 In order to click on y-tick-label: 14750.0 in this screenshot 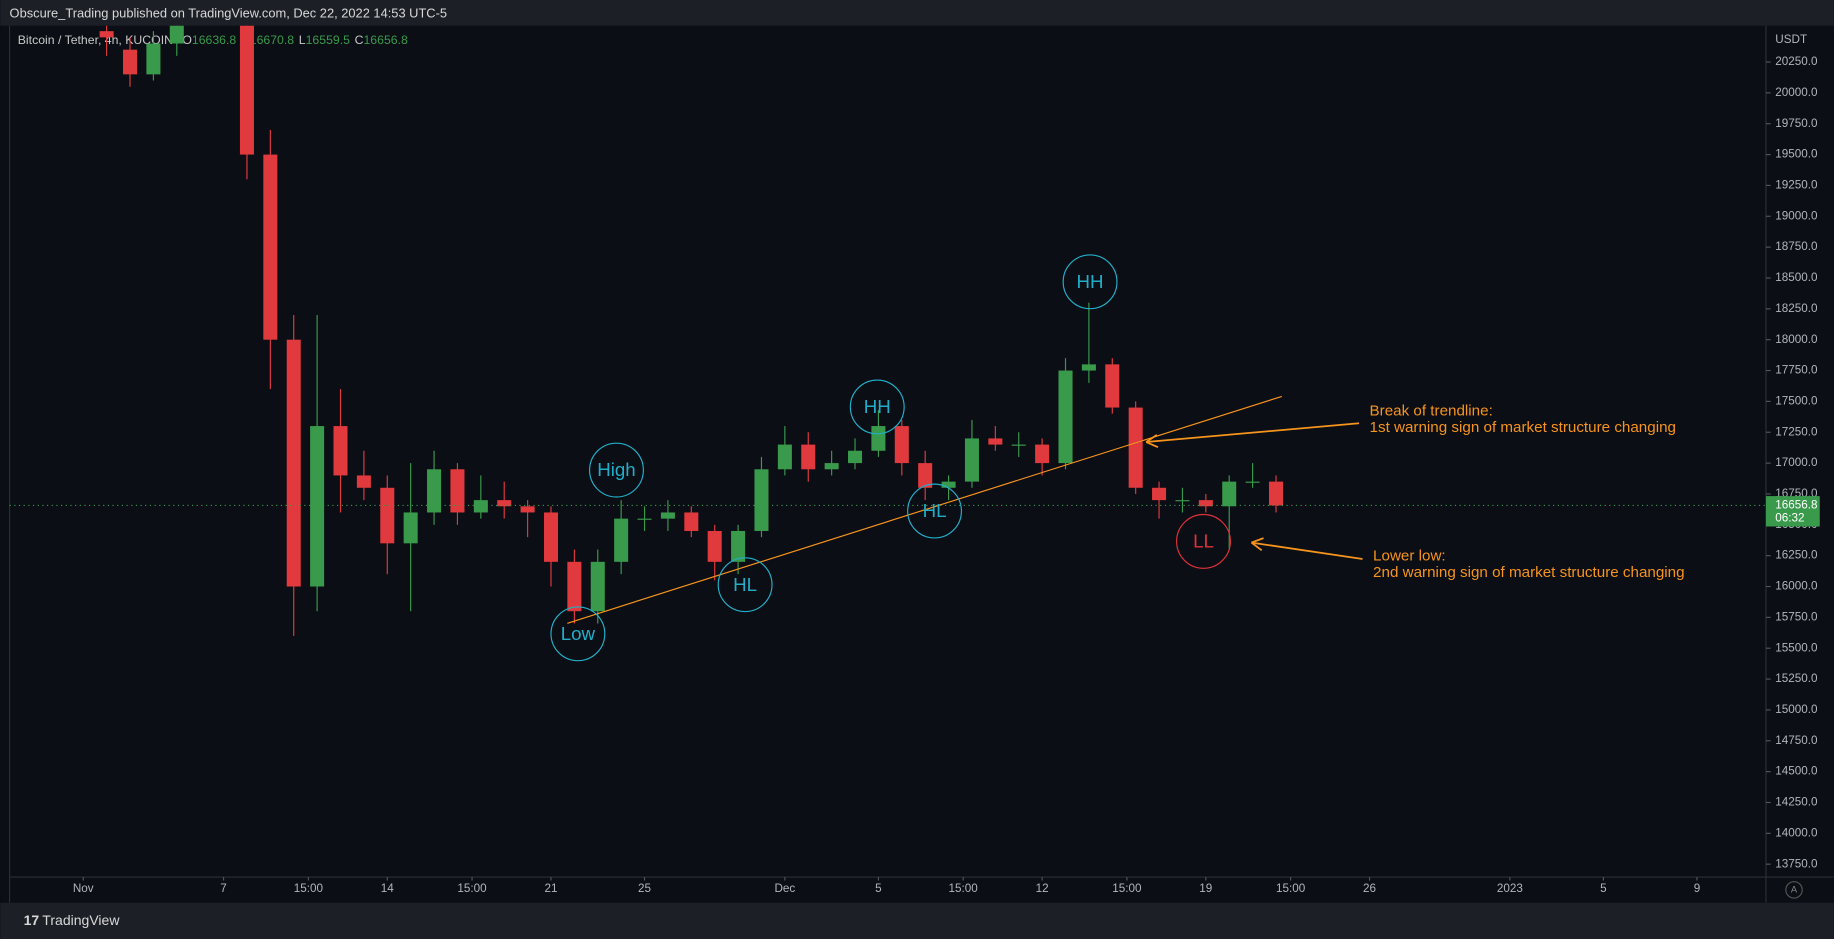, I will do `click(1796, 740)`.